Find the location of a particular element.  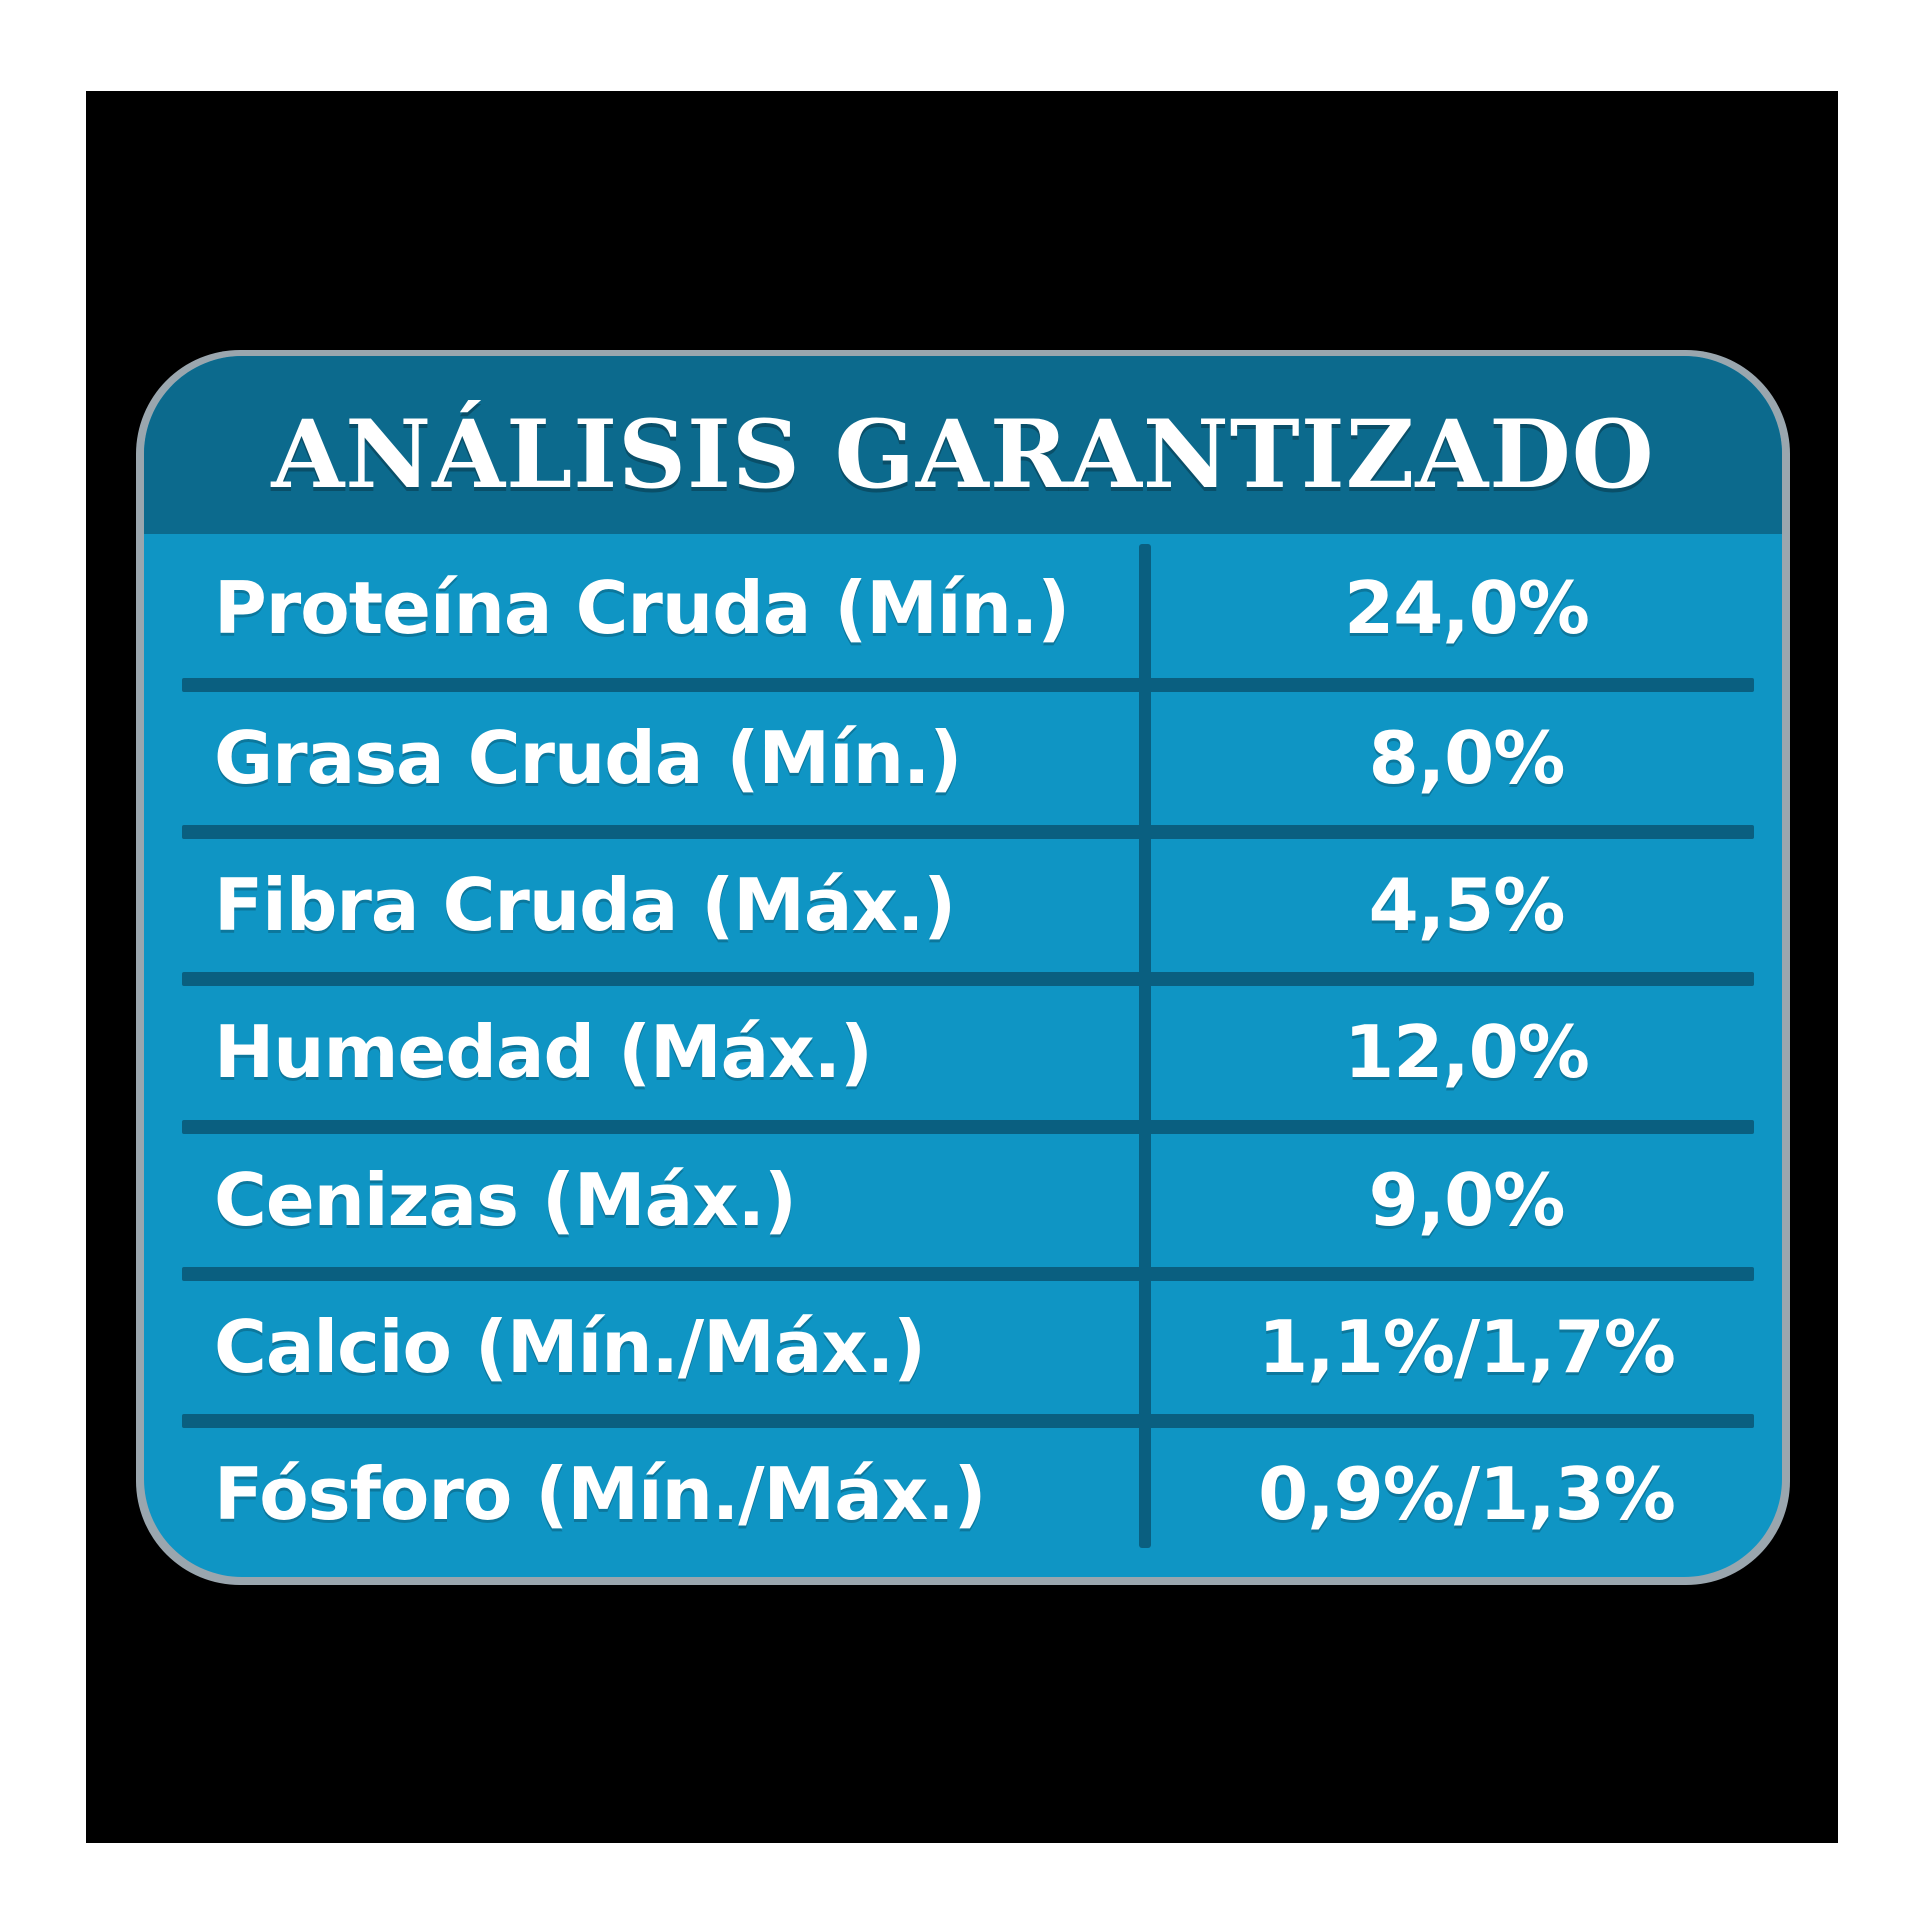

table-row: Proteína Cruda (Mín.) 24,0% is located at coordinates (963, 608).